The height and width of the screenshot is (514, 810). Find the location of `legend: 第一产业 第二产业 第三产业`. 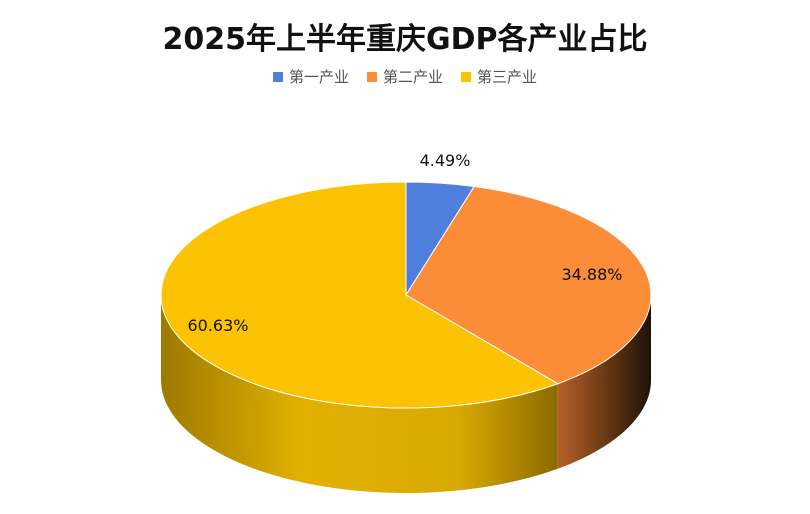

legend: 第一产业 第二产业 第三产业 is located at coordinates (405, 76).